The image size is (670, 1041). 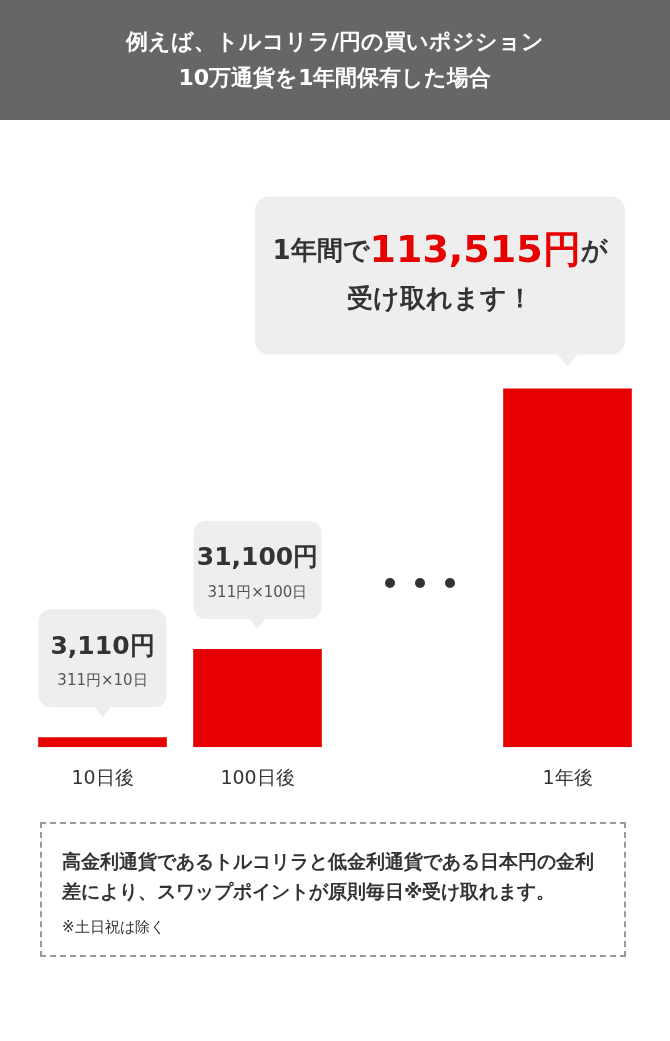 What do you see at coordinates (102, 776) in the screenshot?
I see `x-tick-label: 10日後` at bounding box center [102, 776].